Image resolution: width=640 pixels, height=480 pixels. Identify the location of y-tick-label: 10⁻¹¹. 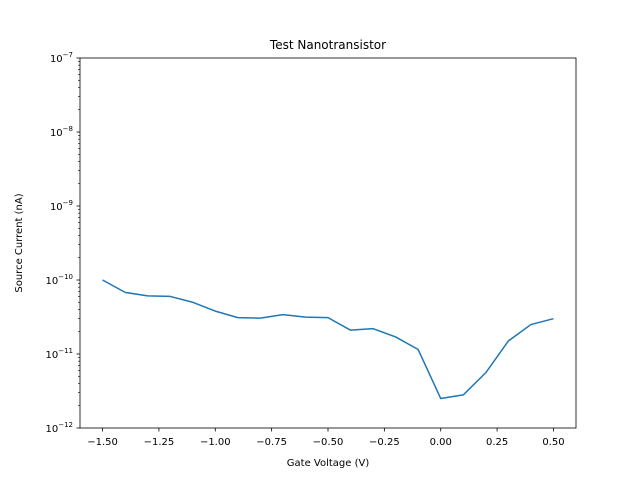
(59, 354).